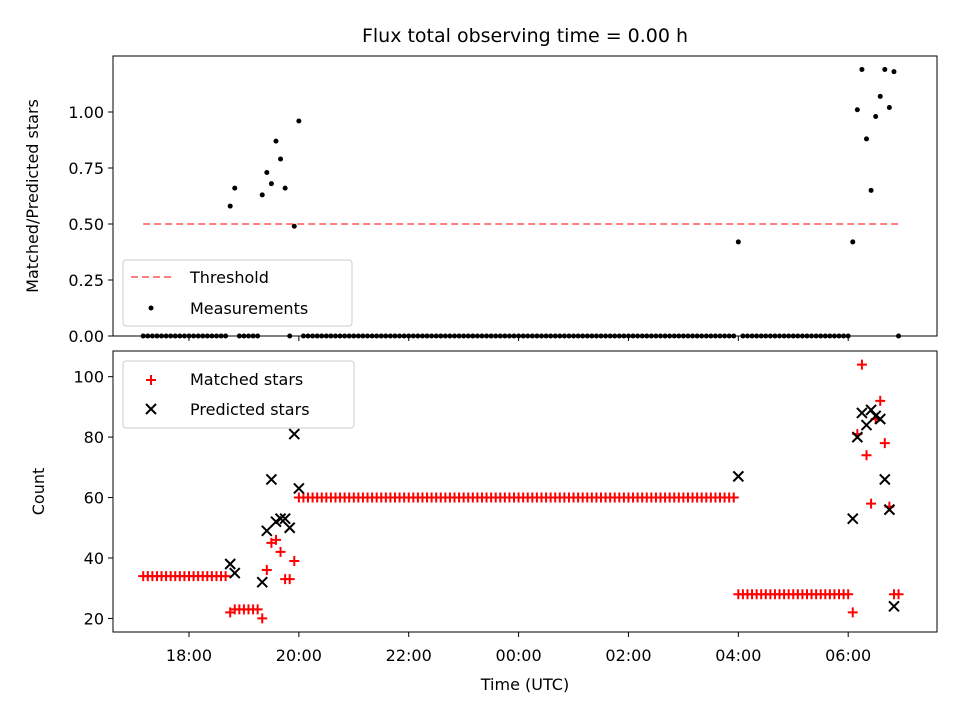 Image resolution: width=960 pixels, height=720 pixels. What do you see at coordinates (189, 655) in the screenshot?
I see `x-tick-label: 18:00` at bounding box center [189, 655].